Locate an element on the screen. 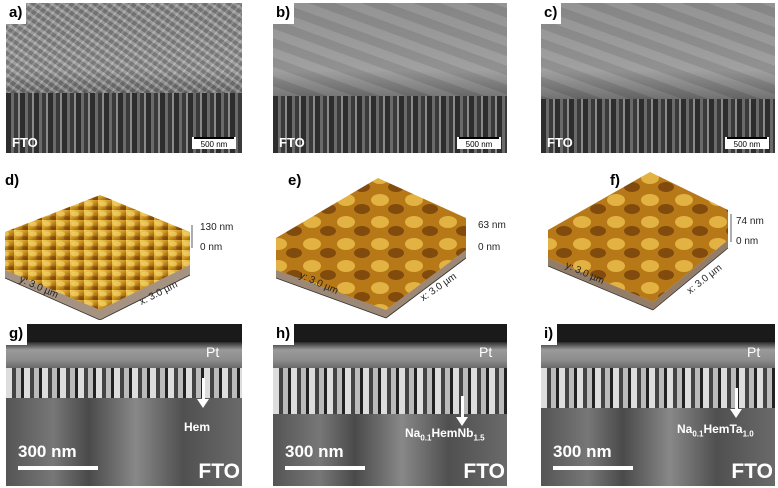 The width and height of the screenshot is (778, 488). z-max-label: 130 nm is located at coordinates (217, 227).